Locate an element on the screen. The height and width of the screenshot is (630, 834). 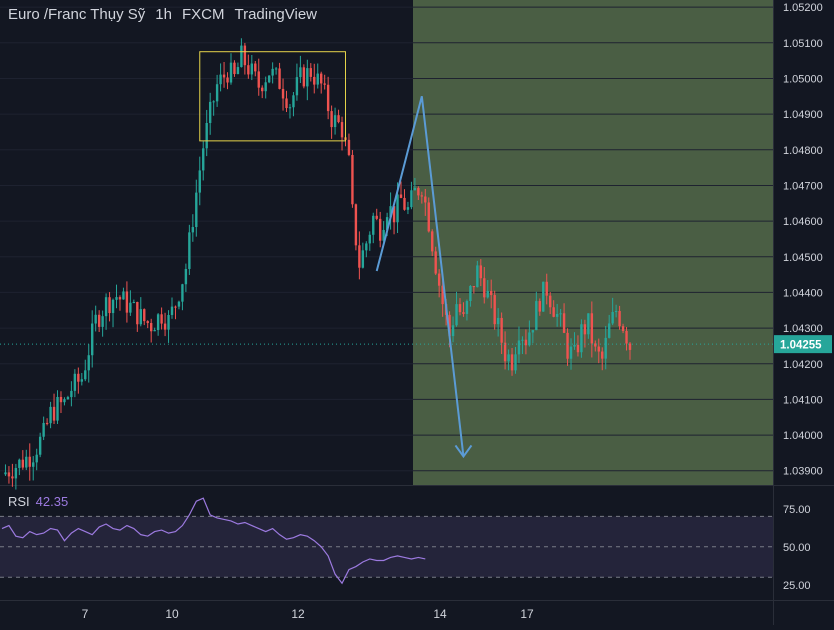
range-box is located at coordinates (272, 96).